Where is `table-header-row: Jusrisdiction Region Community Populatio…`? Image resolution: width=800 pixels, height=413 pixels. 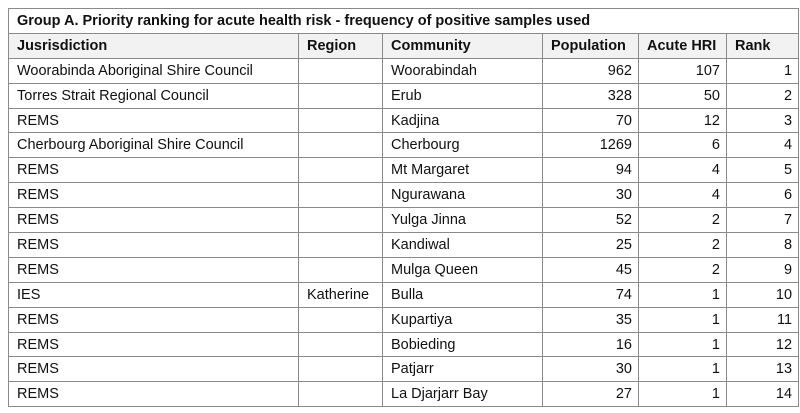
table-header-row: Jusrisdiction Region Community Populatio… is located at coordinates (404, 45).